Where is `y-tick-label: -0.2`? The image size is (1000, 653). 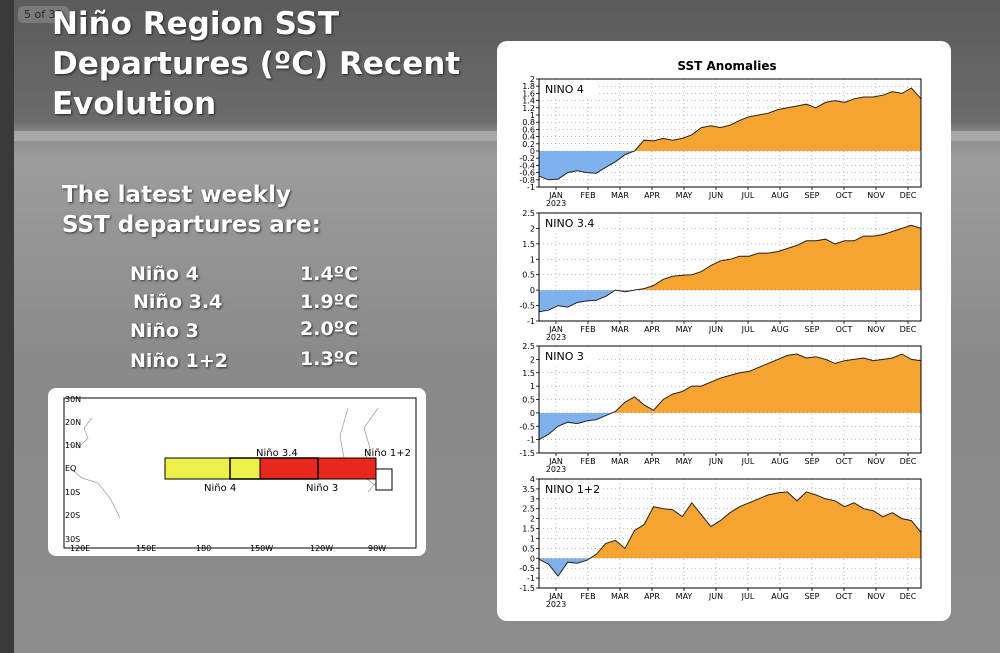 y-tick-label: -0.2 is located at coordinates (527, 158).